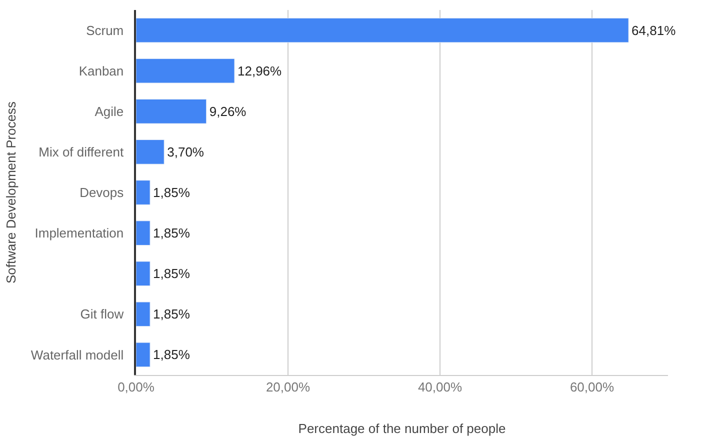 The width and height of the screenshot is (728, 444). I want to click on data-label: 9,26%, so click(228, 111).